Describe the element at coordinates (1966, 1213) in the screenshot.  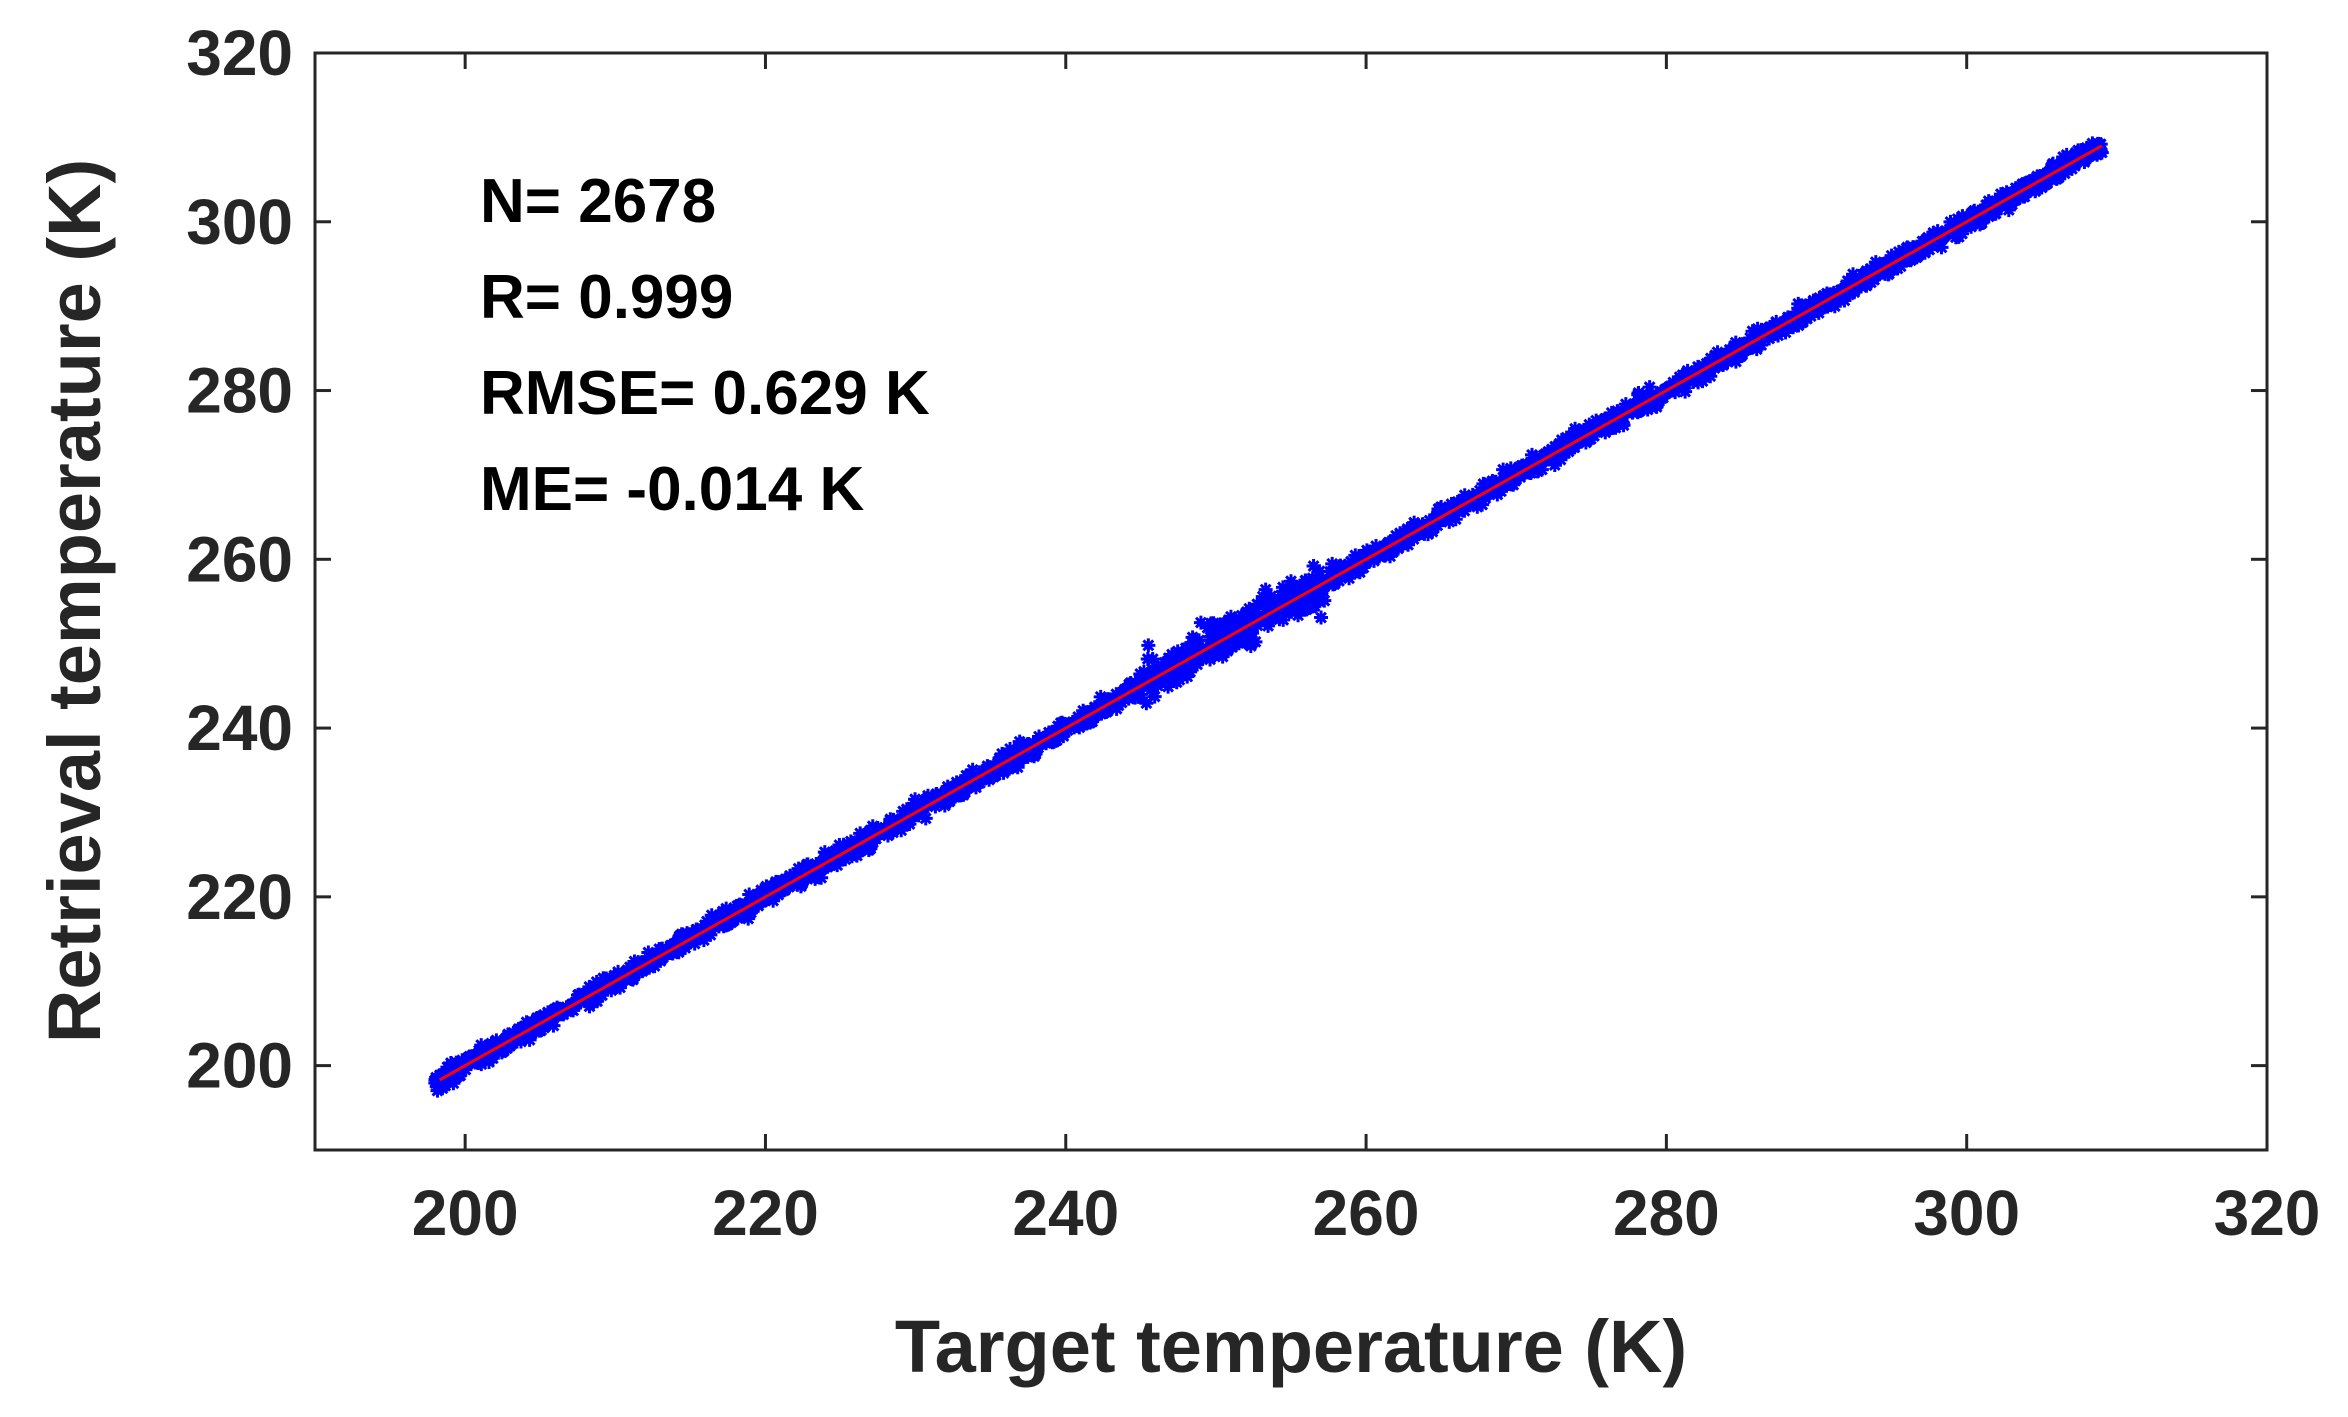
I see `x-tick-label-5: 300` at that location.